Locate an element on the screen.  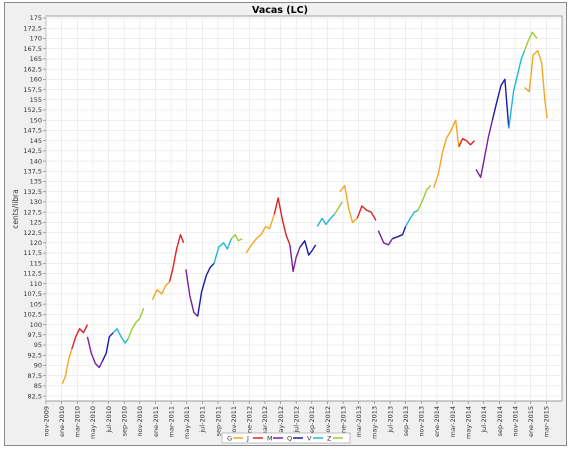
x-tick-label: nov-2012 is located at coordinates (328, 421).